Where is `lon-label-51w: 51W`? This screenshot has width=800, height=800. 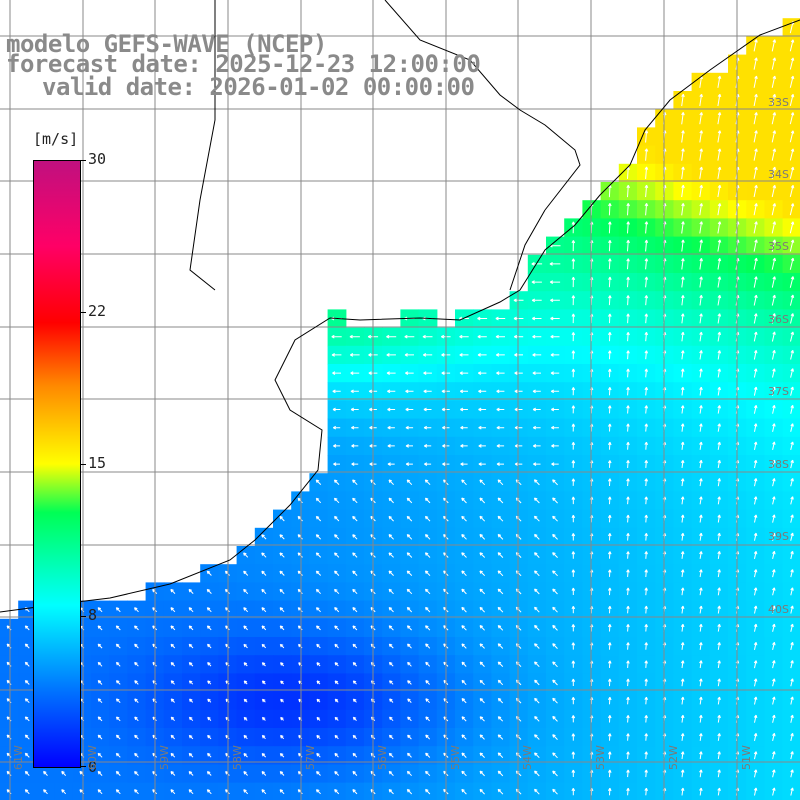 lon-label-51w: 51W is located at coordinates (746, 757).